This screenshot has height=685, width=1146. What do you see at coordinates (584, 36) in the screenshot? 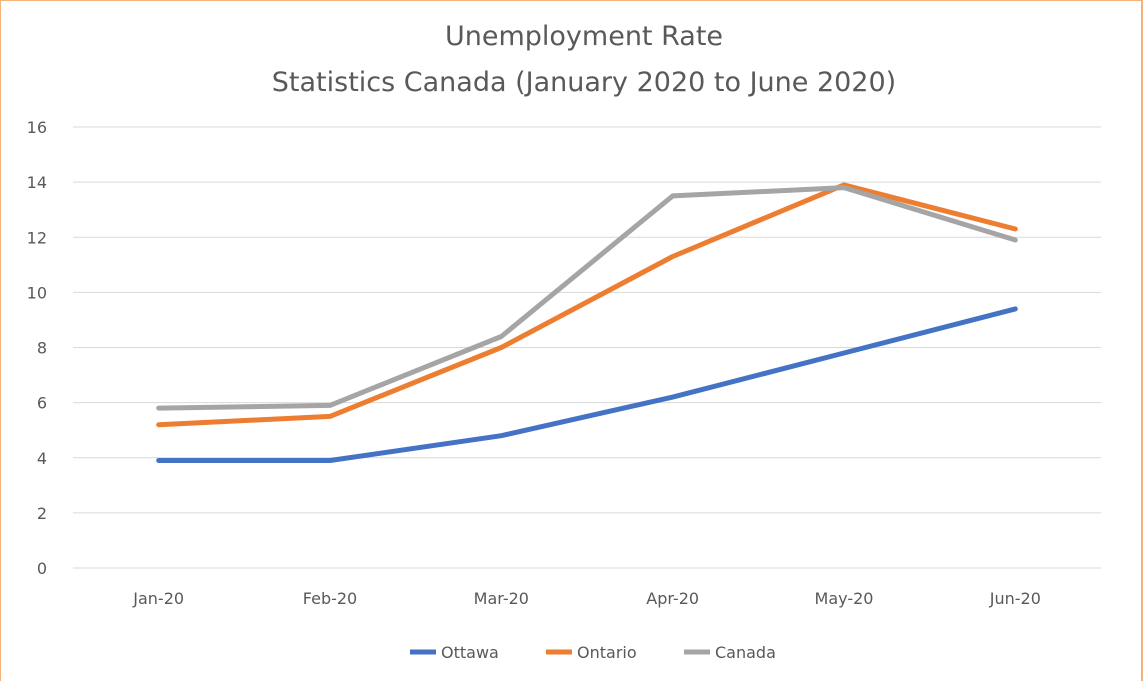
I see `chart-title: Unemployment Rate` at bounding box center [584, 36].